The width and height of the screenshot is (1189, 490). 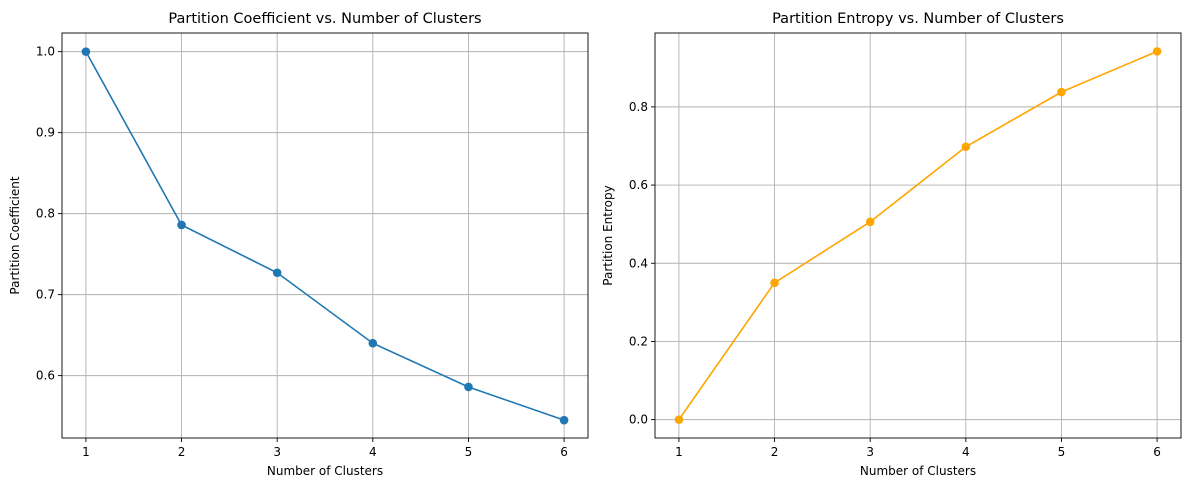 What do you see at coordinates (918, 19) in the screenshot?
I see `chart-title: Partition Entropy vs. Number of Clusters` at bounding box center [918, 19].